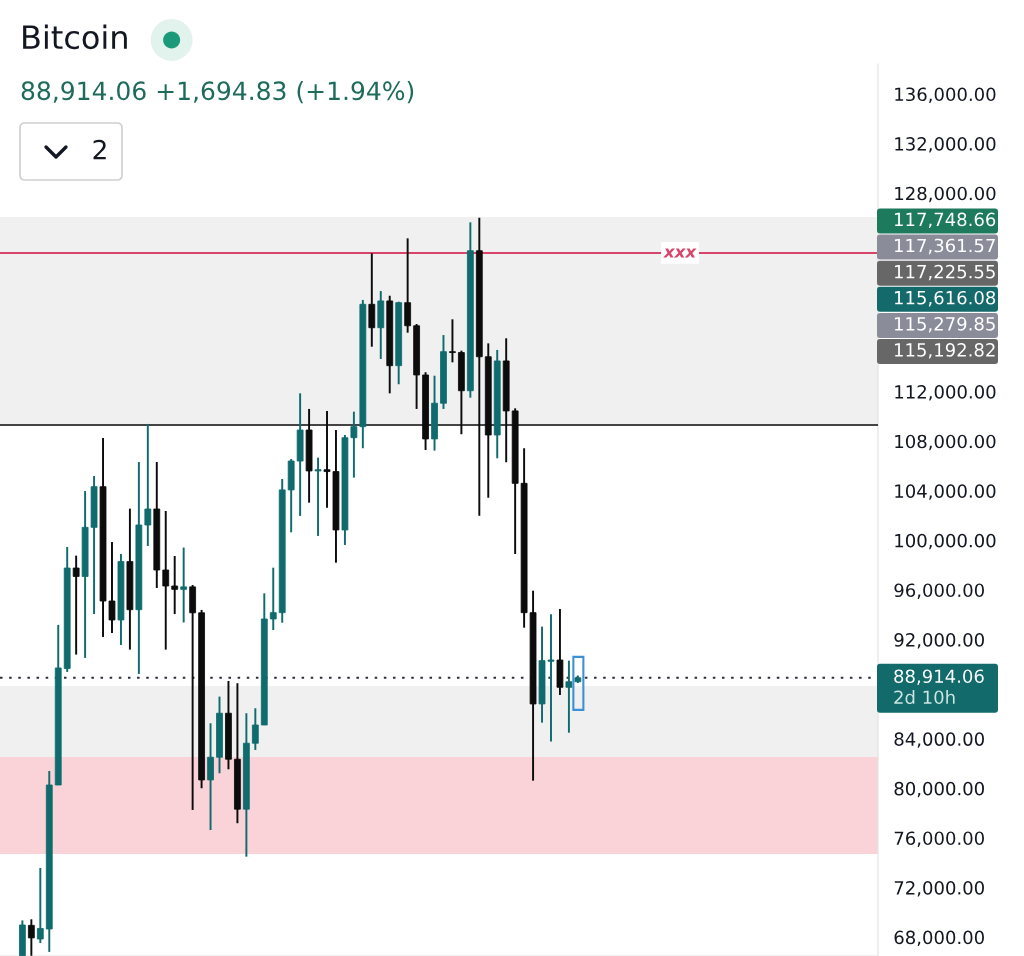  I want to click on annotation: 2, so click(99, 149).